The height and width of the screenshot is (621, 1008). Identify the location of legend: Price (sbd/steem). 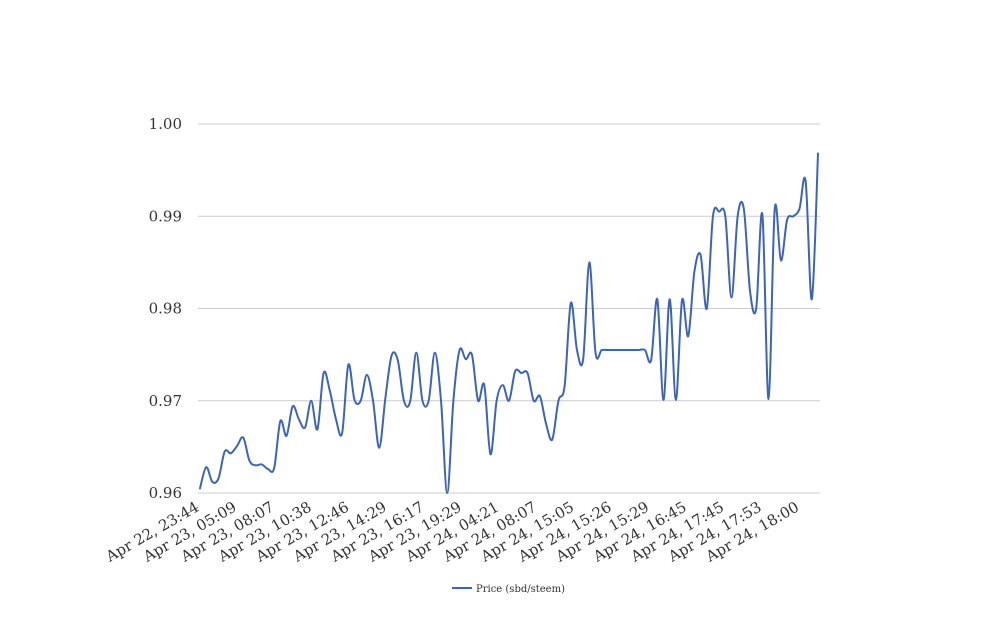
(508, 589).